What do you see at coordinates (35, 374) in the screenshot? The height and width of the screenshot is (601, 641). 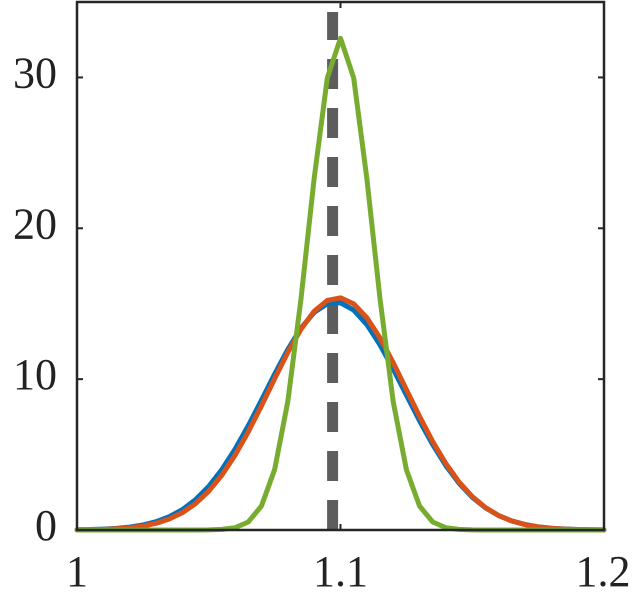 I see `y-tick-label: 10` at bounding box center [35, 374].